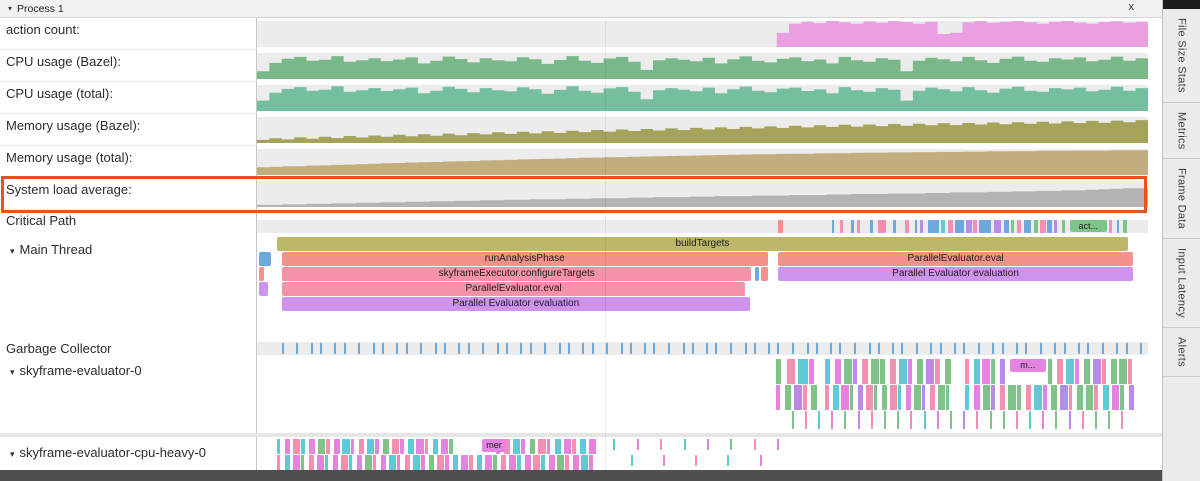  Describe the element at coordinates (40, 8) in the screenshot. I see `process-title: Process 1` at that location.